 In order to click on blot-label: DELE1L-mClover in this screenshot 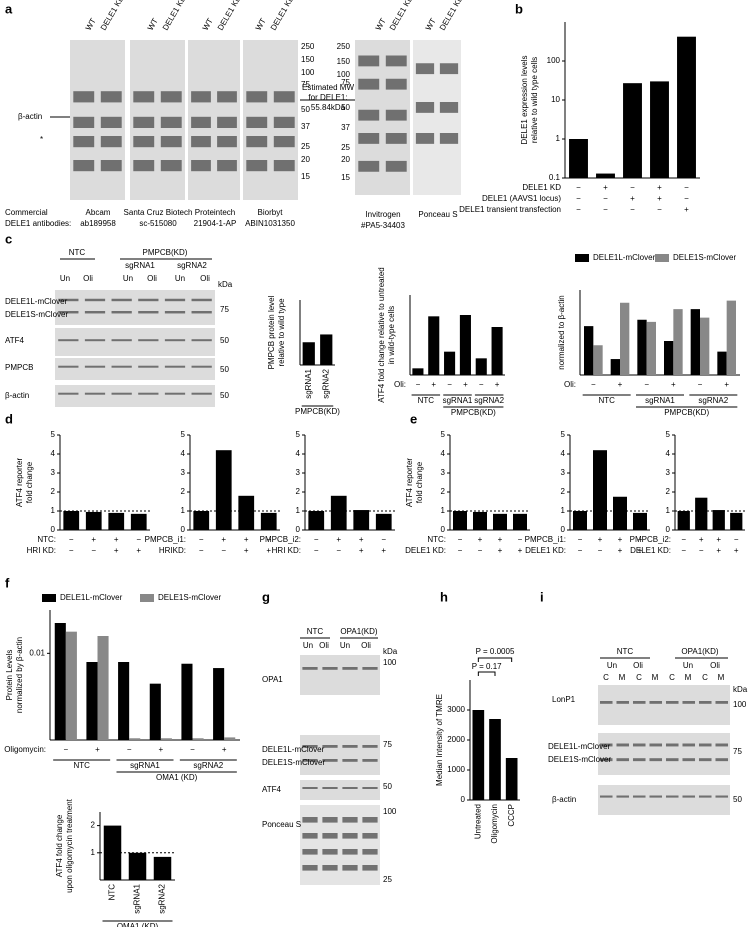, I will do `click(36, 301)`.